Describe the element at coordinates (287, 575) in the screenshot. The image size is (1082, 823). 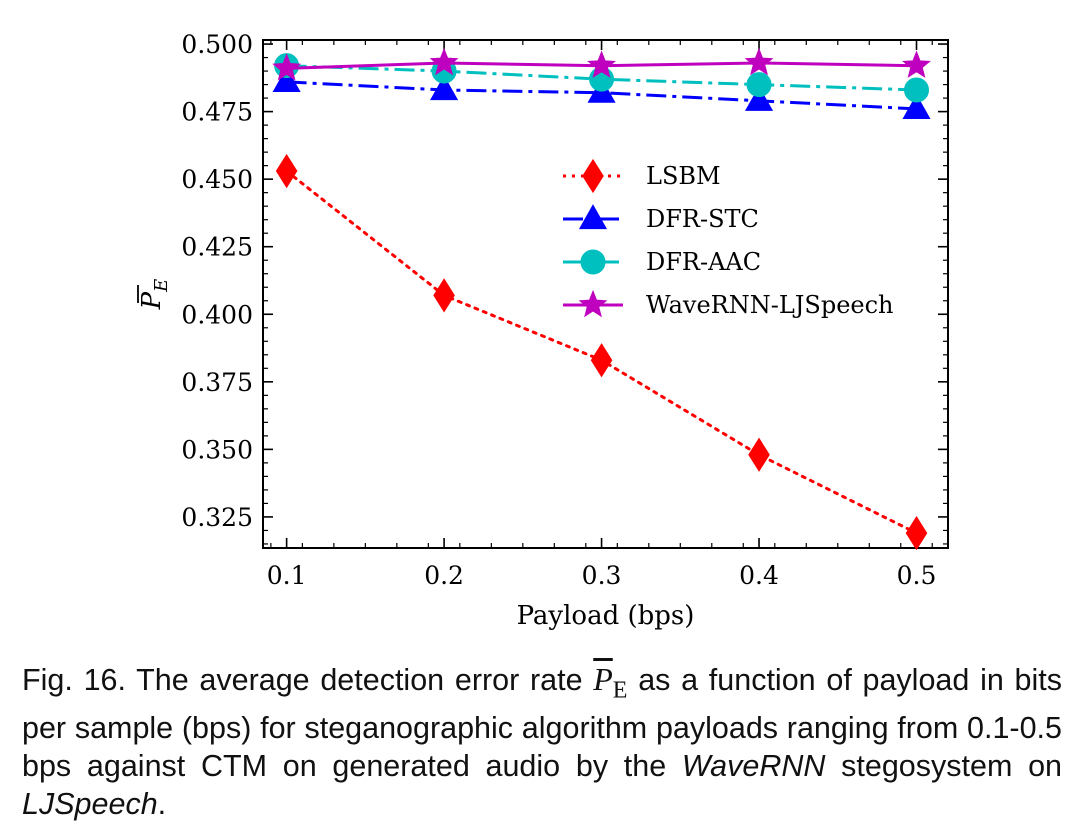
I see `x-tick-label: 0.1` at that location.